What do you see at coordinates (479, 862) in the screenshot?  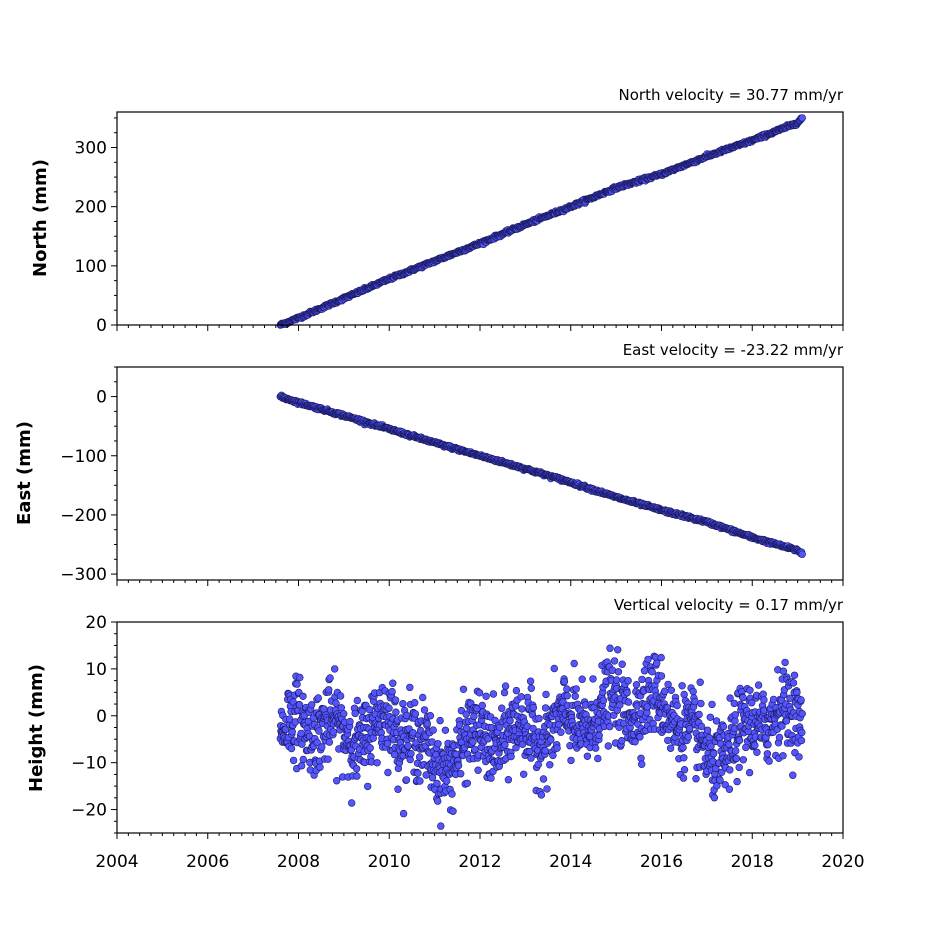 I see `x-tick-label: 2012` at bounding box center [479, 862].